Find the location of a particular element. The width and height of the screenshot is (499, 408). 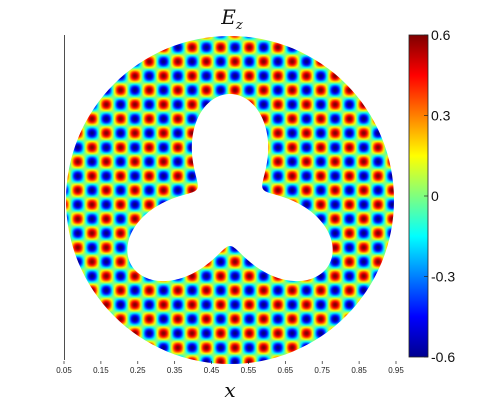

colorbar-tick-label: 0.3 is located at coordinates (441, 116).